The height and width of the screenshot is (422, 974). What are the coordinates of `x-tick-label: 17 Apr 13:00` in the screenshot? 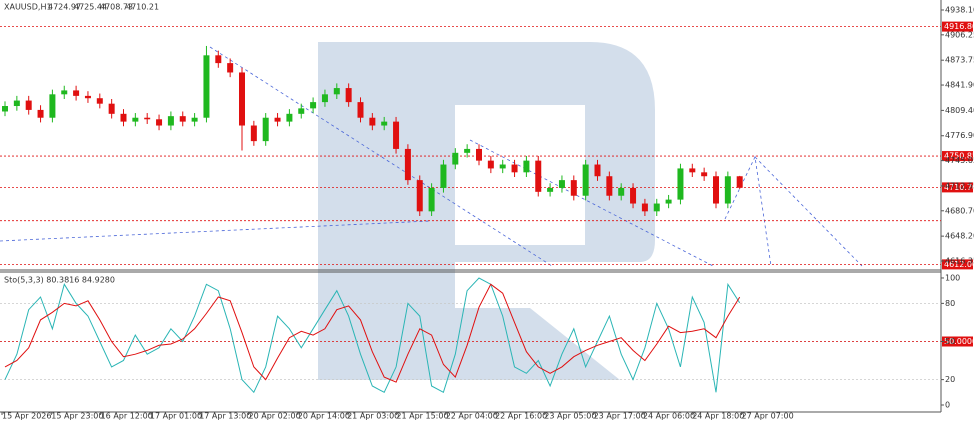 It's located at (225, 416).